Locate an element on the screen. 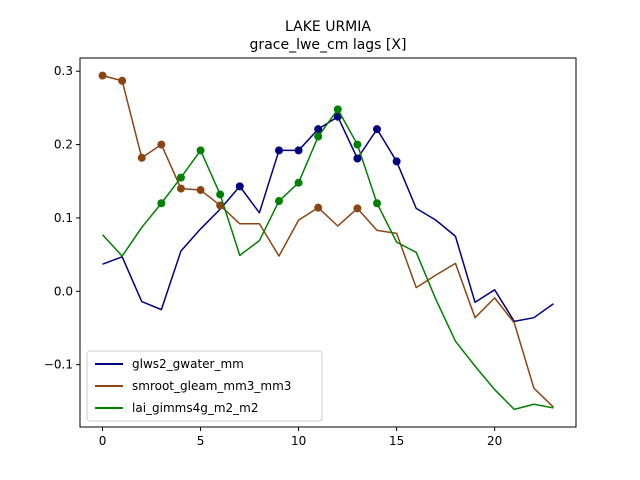  y-tick-label: 0.0 is located at coordinates (63, 291).